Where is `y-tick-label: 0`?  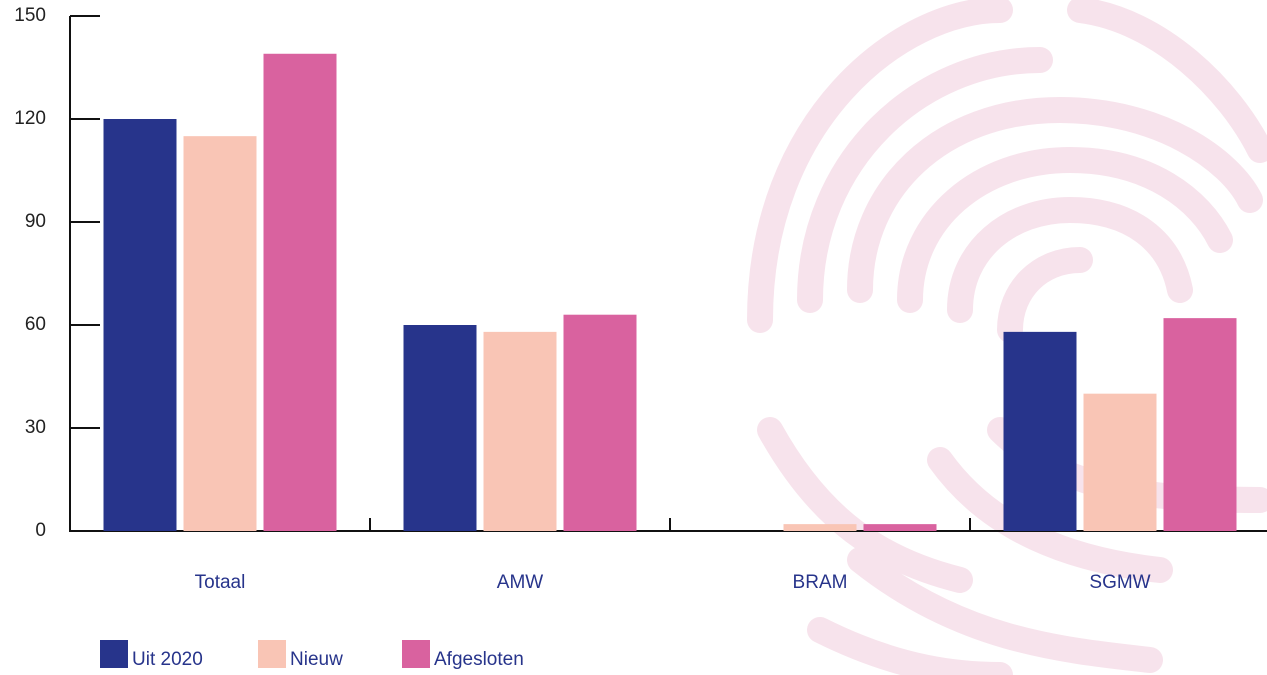 y-tick-label: 0 is located at coordinates (40, 530).